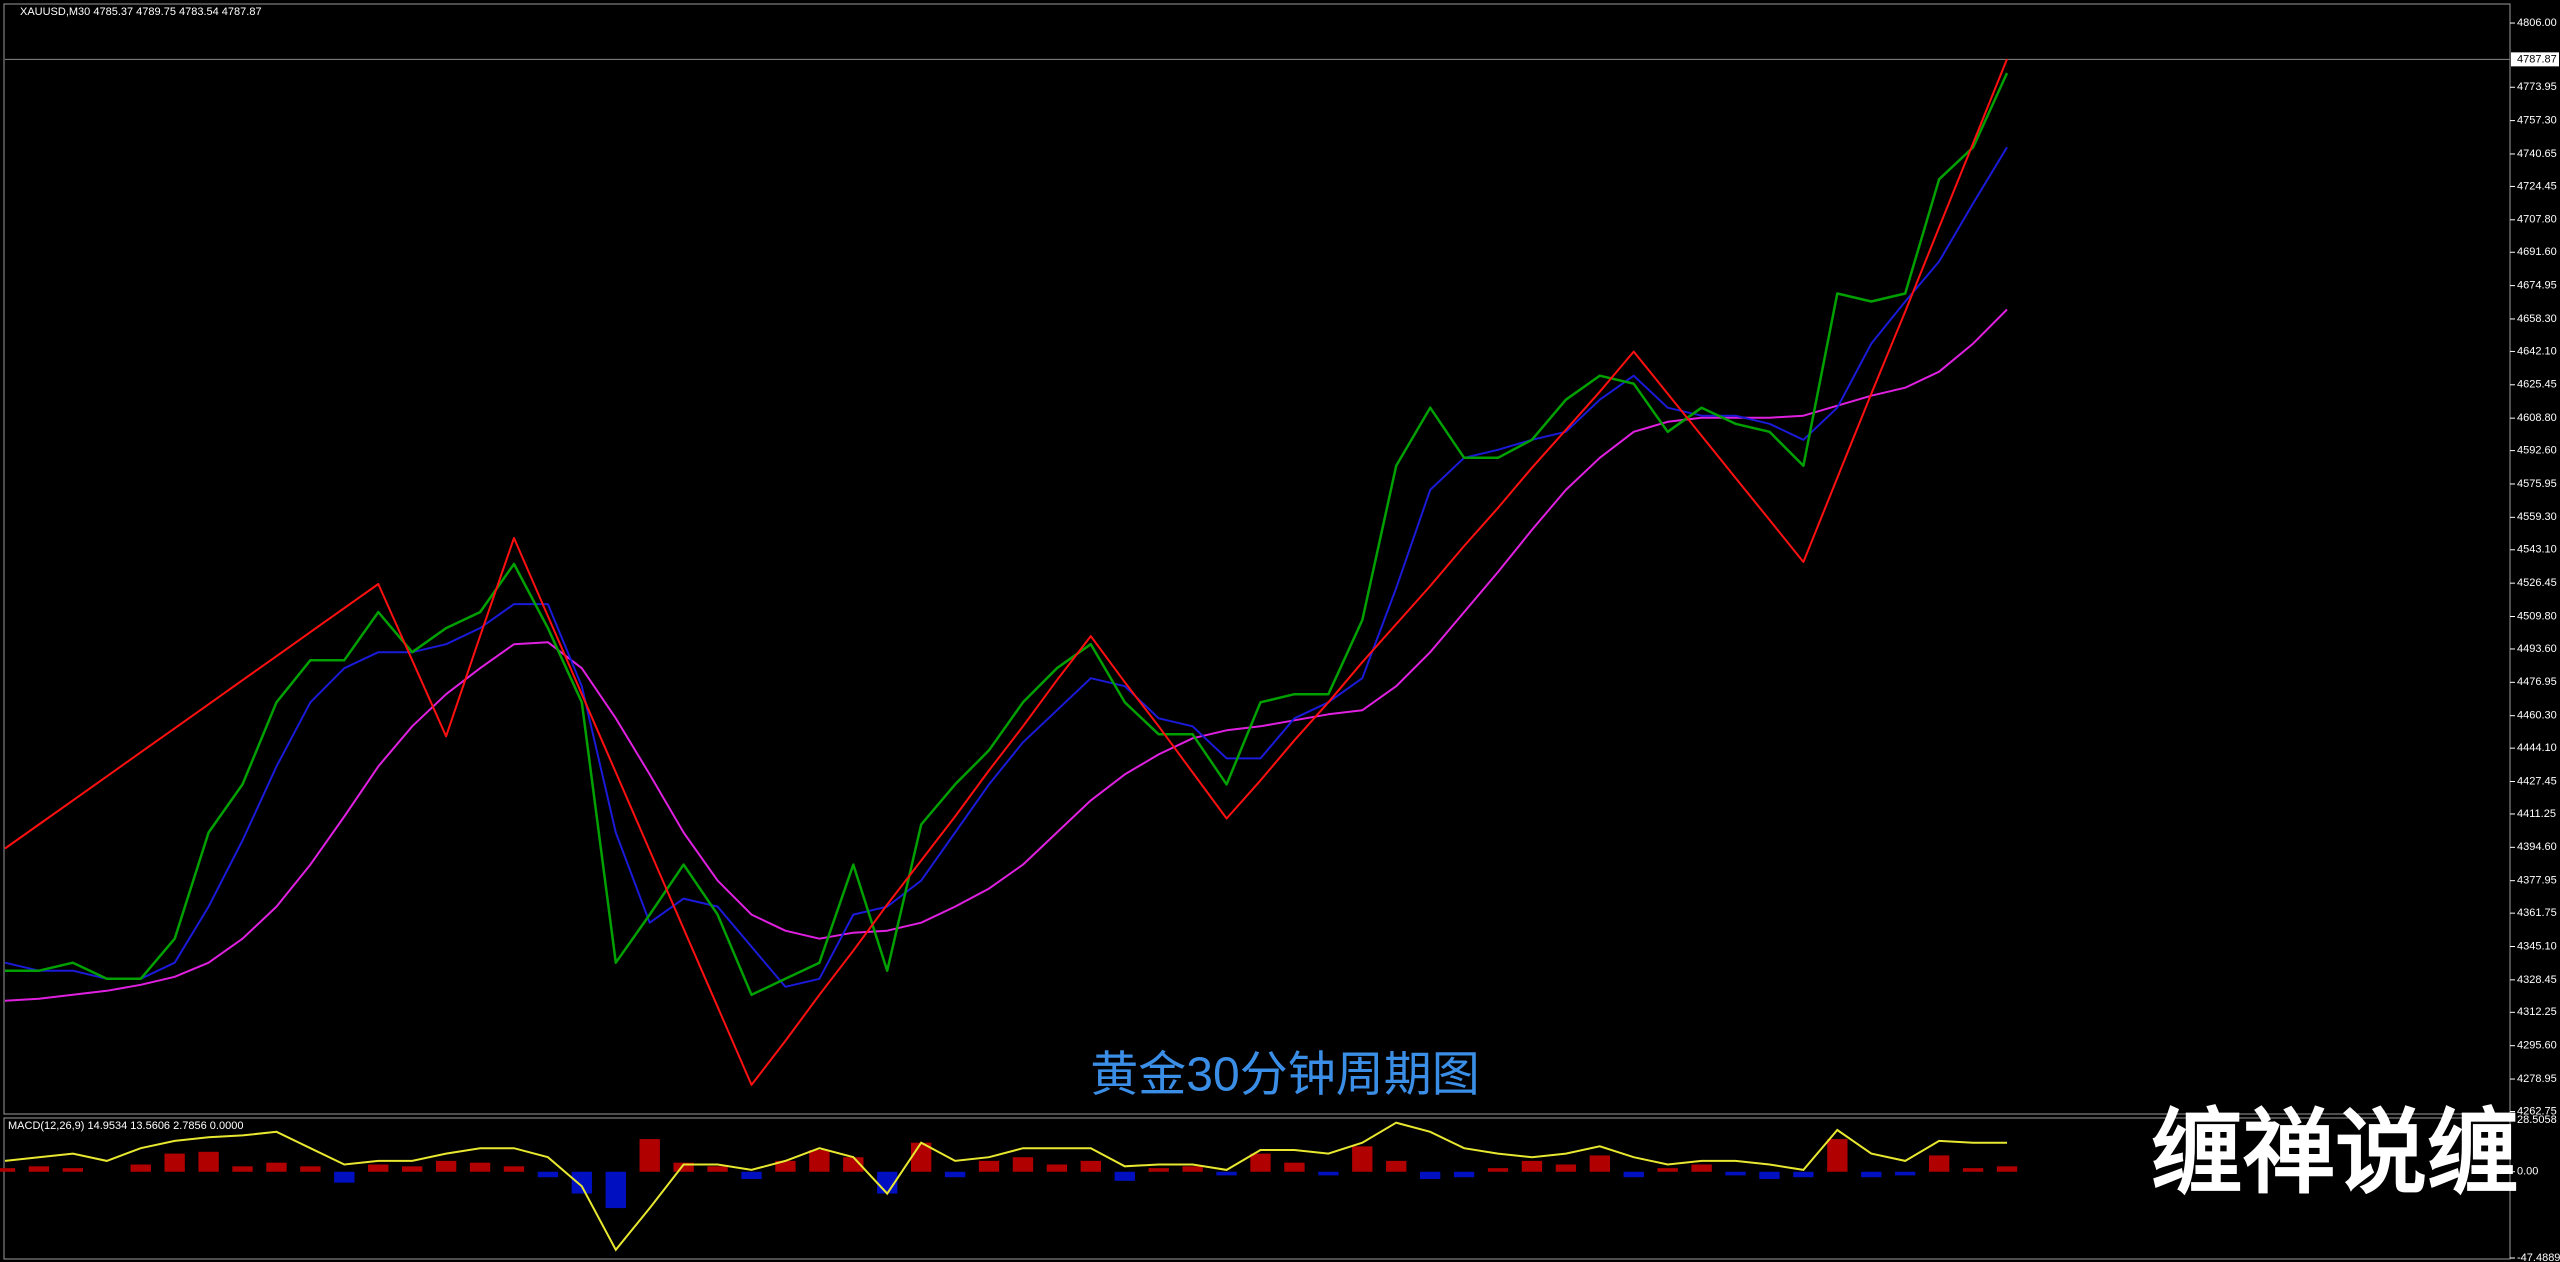 This screenshot has height=1262, width=2560. Describe the element at coordinates (2537, 847) in the screenshot. I see `y-tick-label: 4394.60` at that location.